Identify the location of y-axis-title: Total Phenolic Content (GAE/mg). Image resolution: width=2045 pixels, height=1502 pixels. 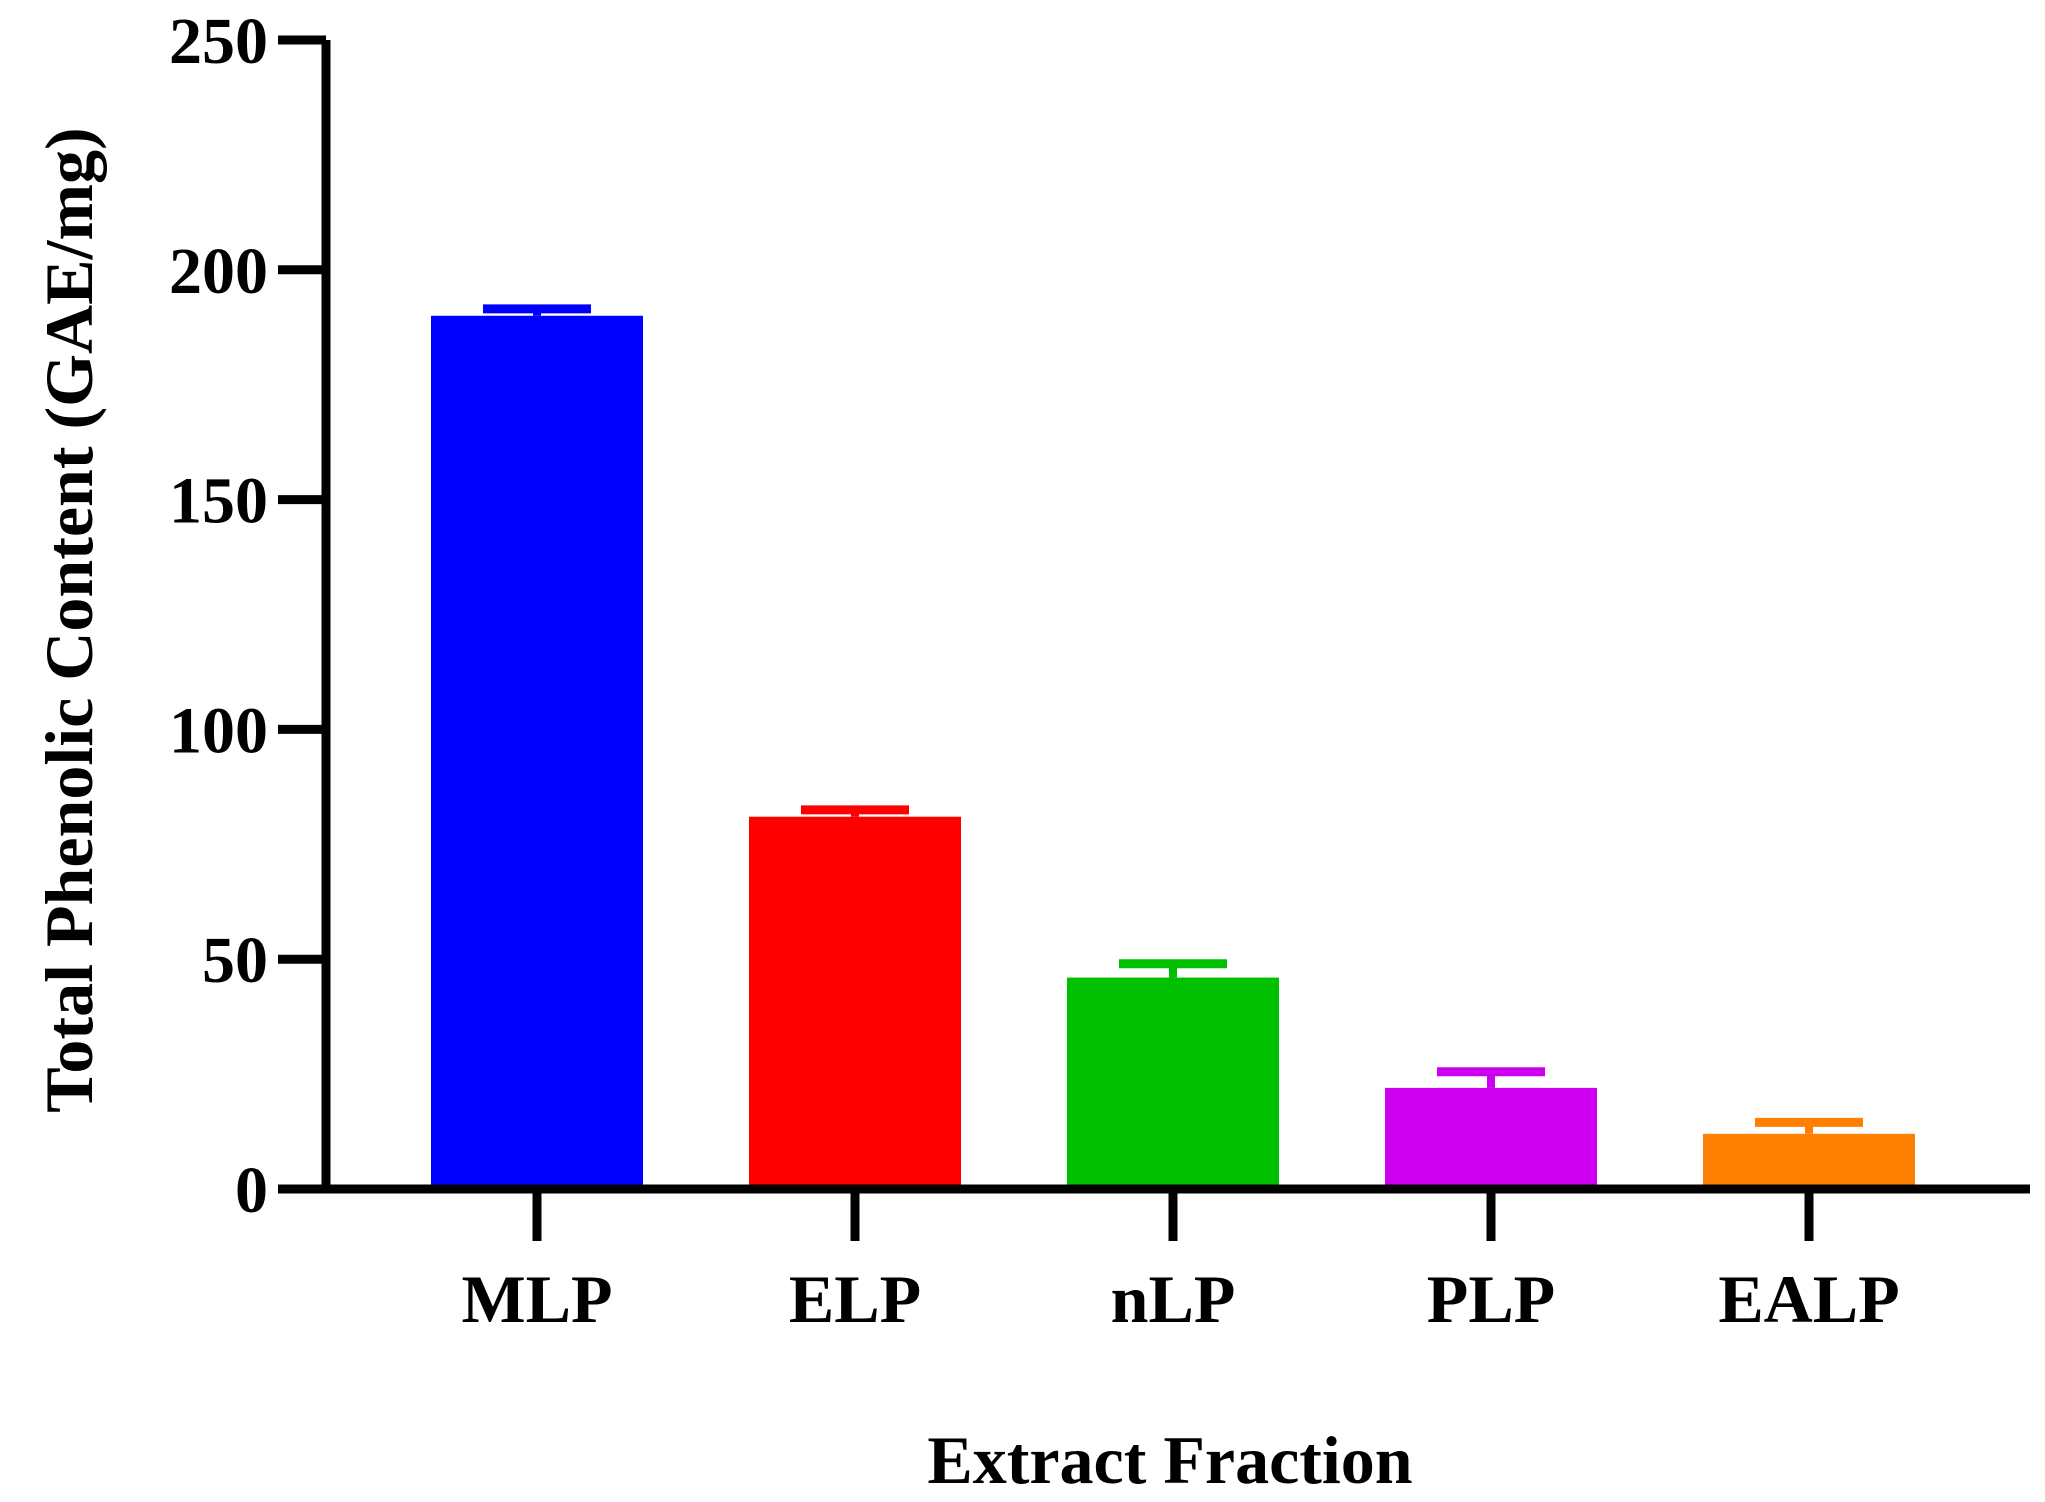
(69, 619).